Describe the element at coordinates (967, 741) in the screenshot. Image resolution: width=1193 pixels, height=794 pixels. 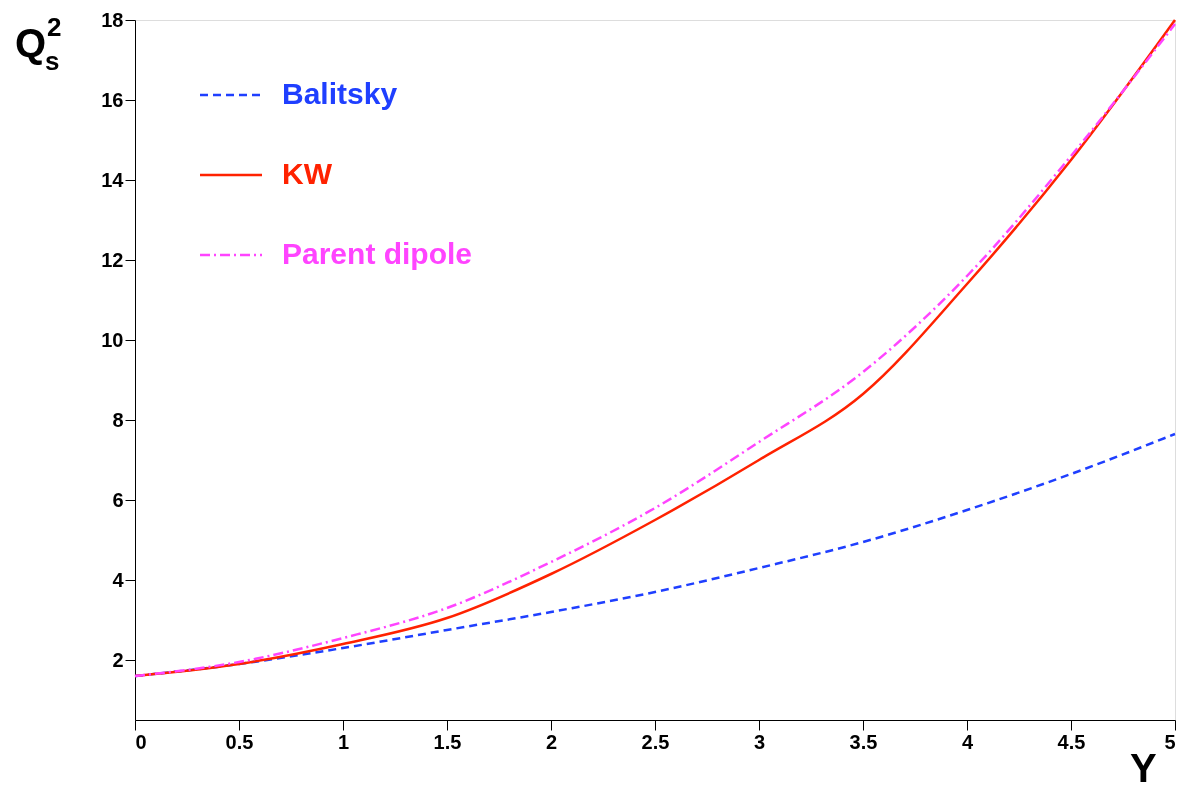
I see `x-tick-label: 4` at that location.